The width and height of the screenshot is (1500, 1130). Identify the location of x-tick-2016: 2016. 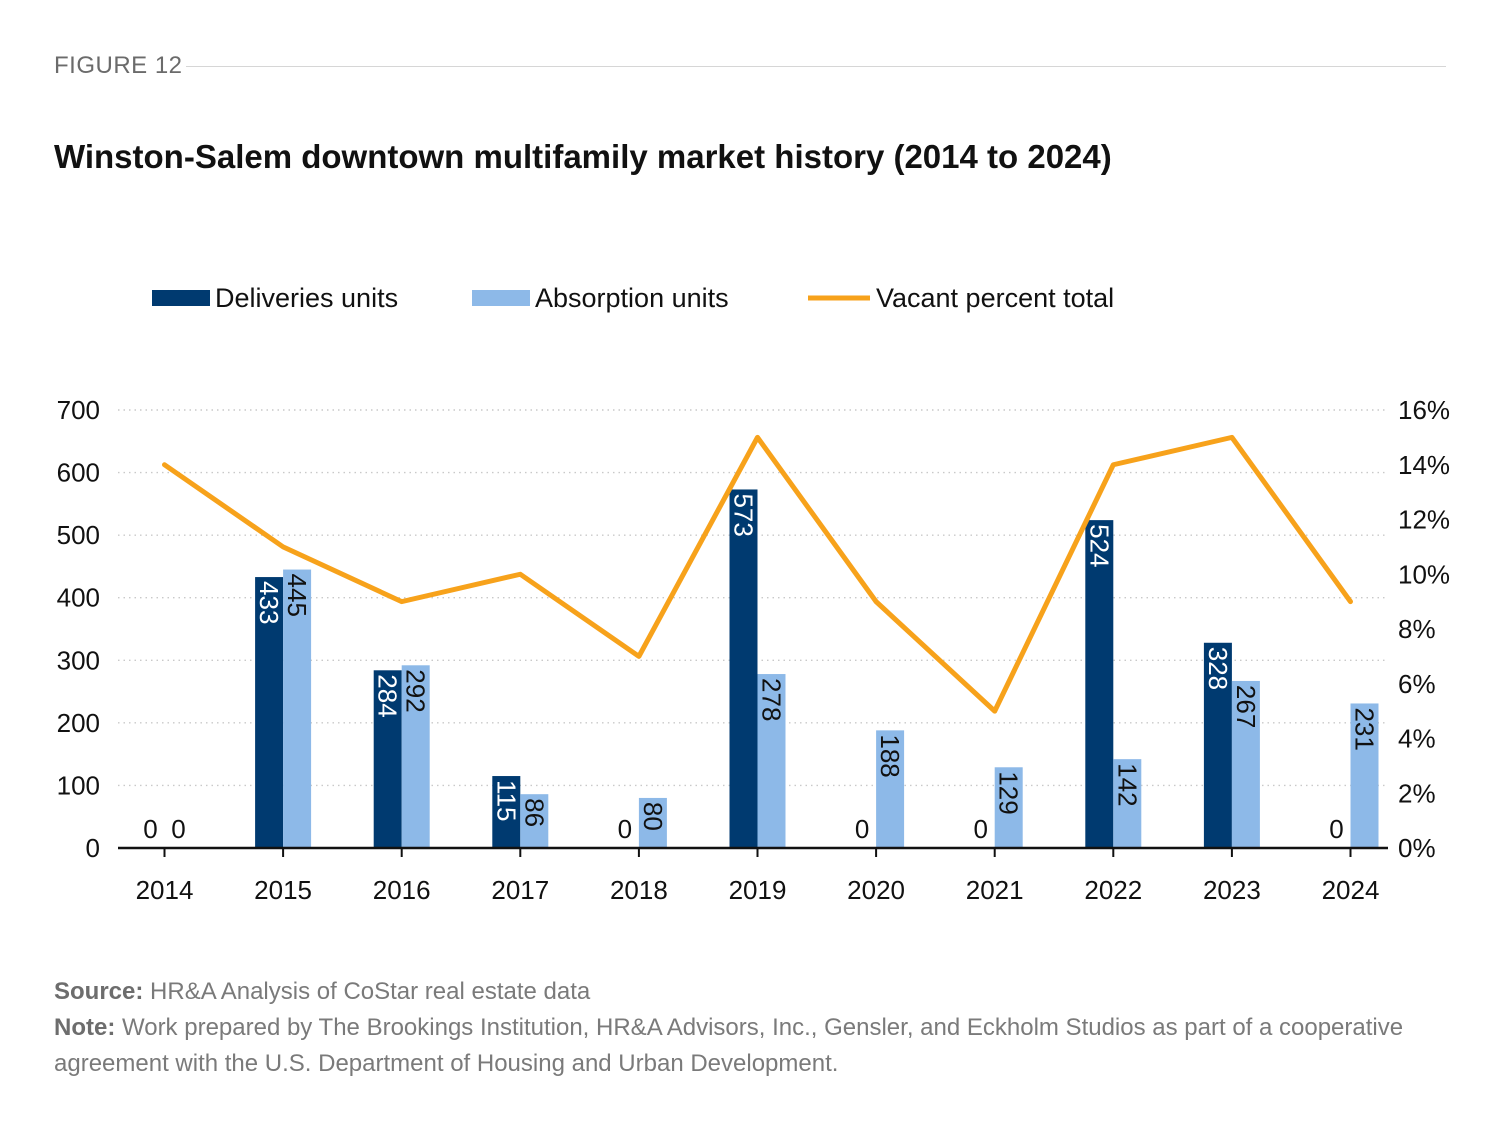
(402, 890).